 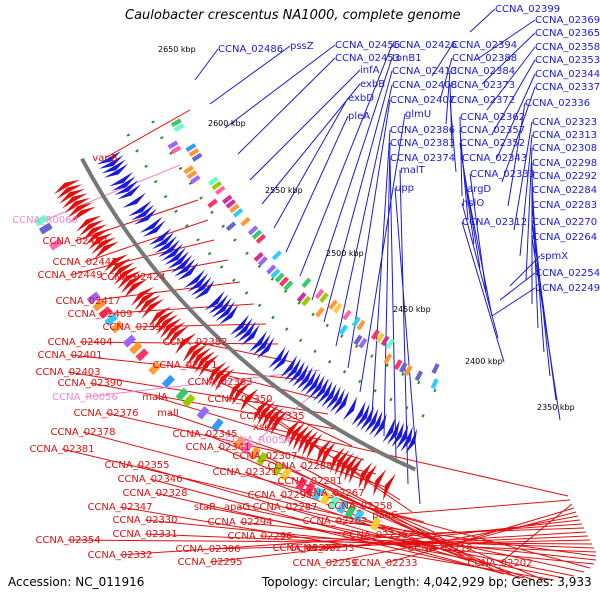 What do you see at coordinates (479, 189) in the screenshot?
I see `forward-gene-label: argD` at bounding box center [479, 189].